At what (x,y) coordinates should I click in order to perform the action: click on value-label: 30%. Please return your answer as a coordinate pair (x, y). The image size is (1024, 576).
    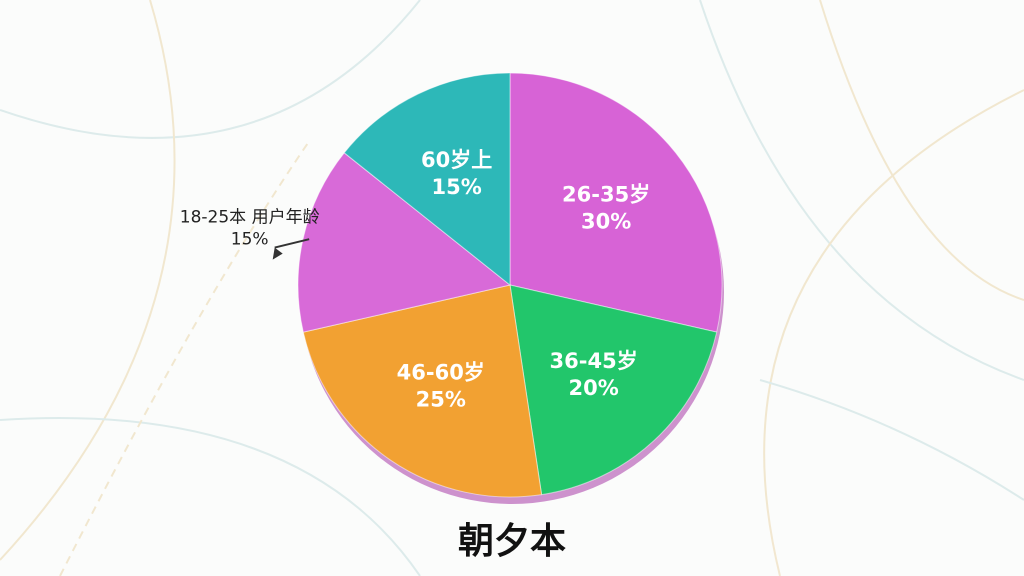
    Looking at the image, I should click on (606, 221).